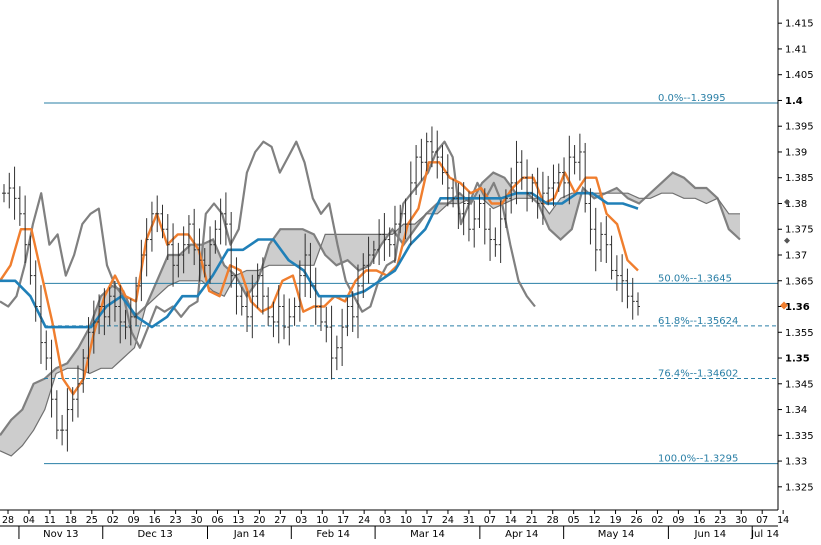 This screenshot has width=821, height=545. I want to click on y-tick-label: 1.415, so click(799, 24).